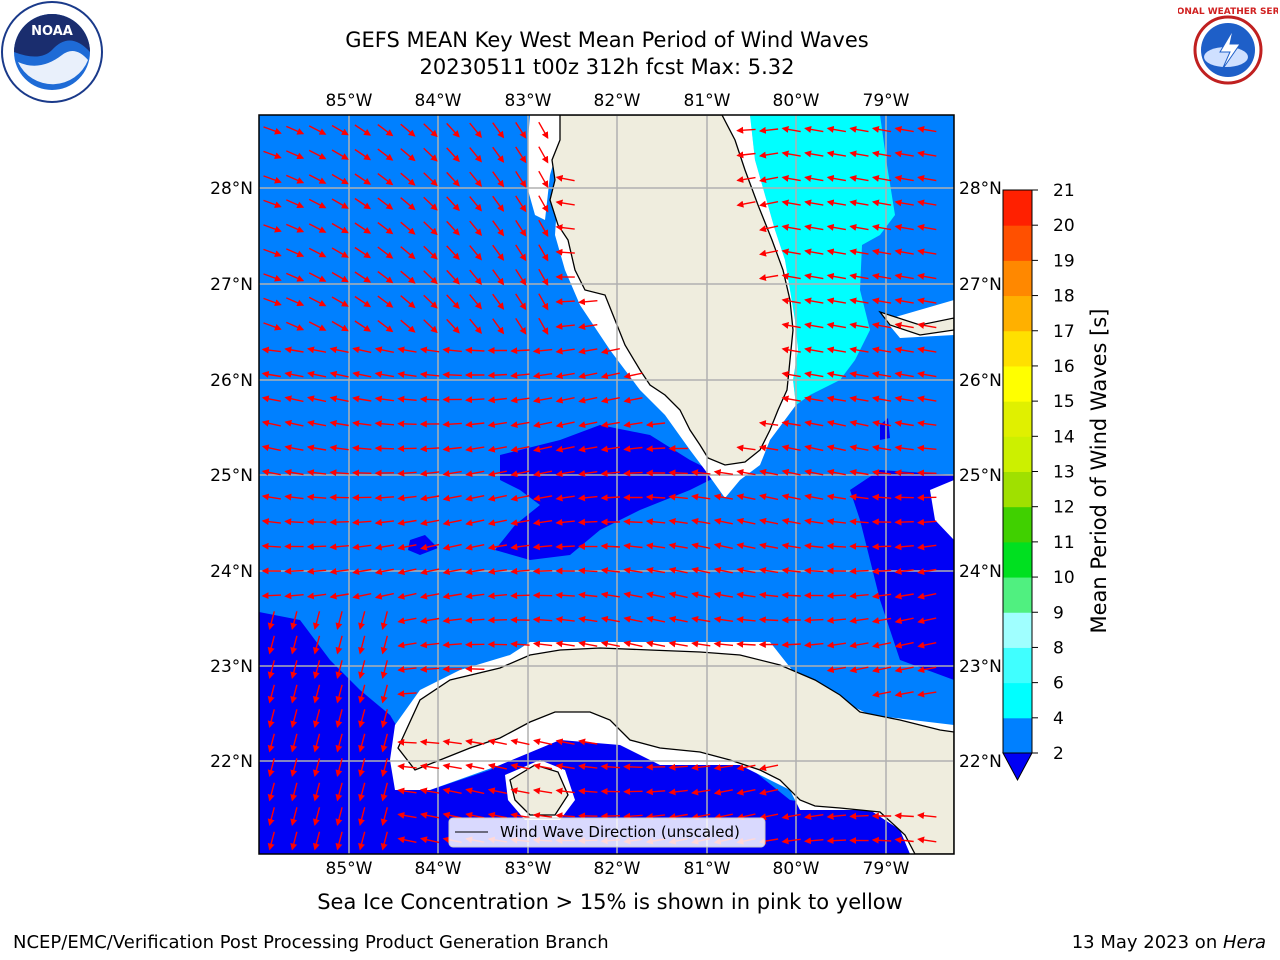 Image resolution: width=1280 pixels, height=960 pixels. I want to click on colorbar-tick-label: 15, so click(1064, 402).